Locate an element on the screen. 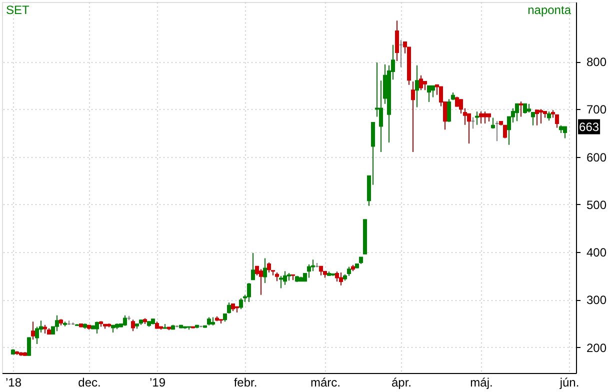 This screenshot has width=611, height=392. y-tick-label: 200 is located at coordinates (596, 347).